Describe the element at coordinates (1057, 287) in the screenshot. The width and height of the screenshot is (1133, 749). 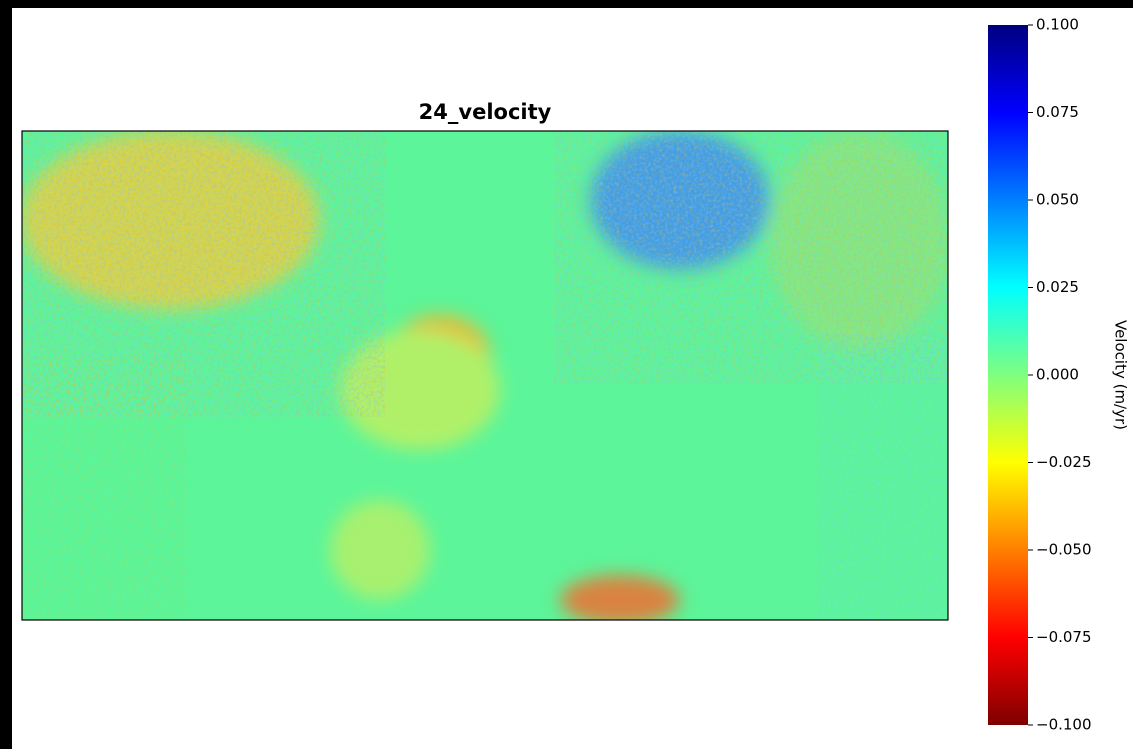
I see `colorbar-tick-label: 0.025` at that location.